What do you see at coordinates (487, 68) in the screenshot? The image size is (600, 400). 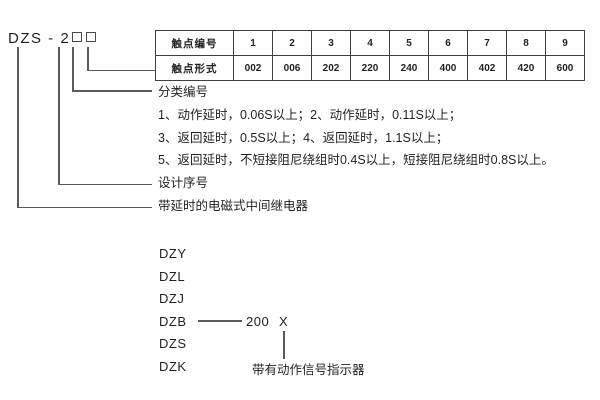 I see `table-cell: 402` at bounding box center [487, 68].